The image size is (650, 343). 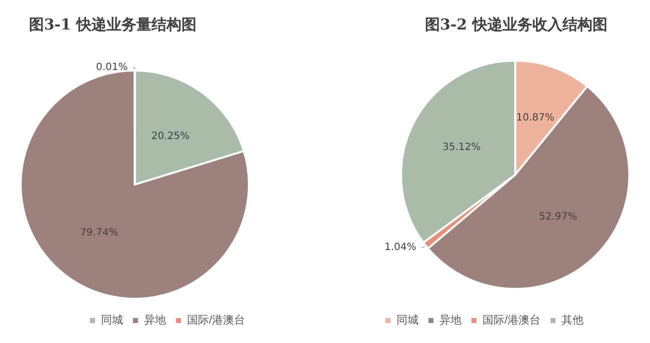 I want to click on data-label: 52.97%, so click(x=558, y=216).